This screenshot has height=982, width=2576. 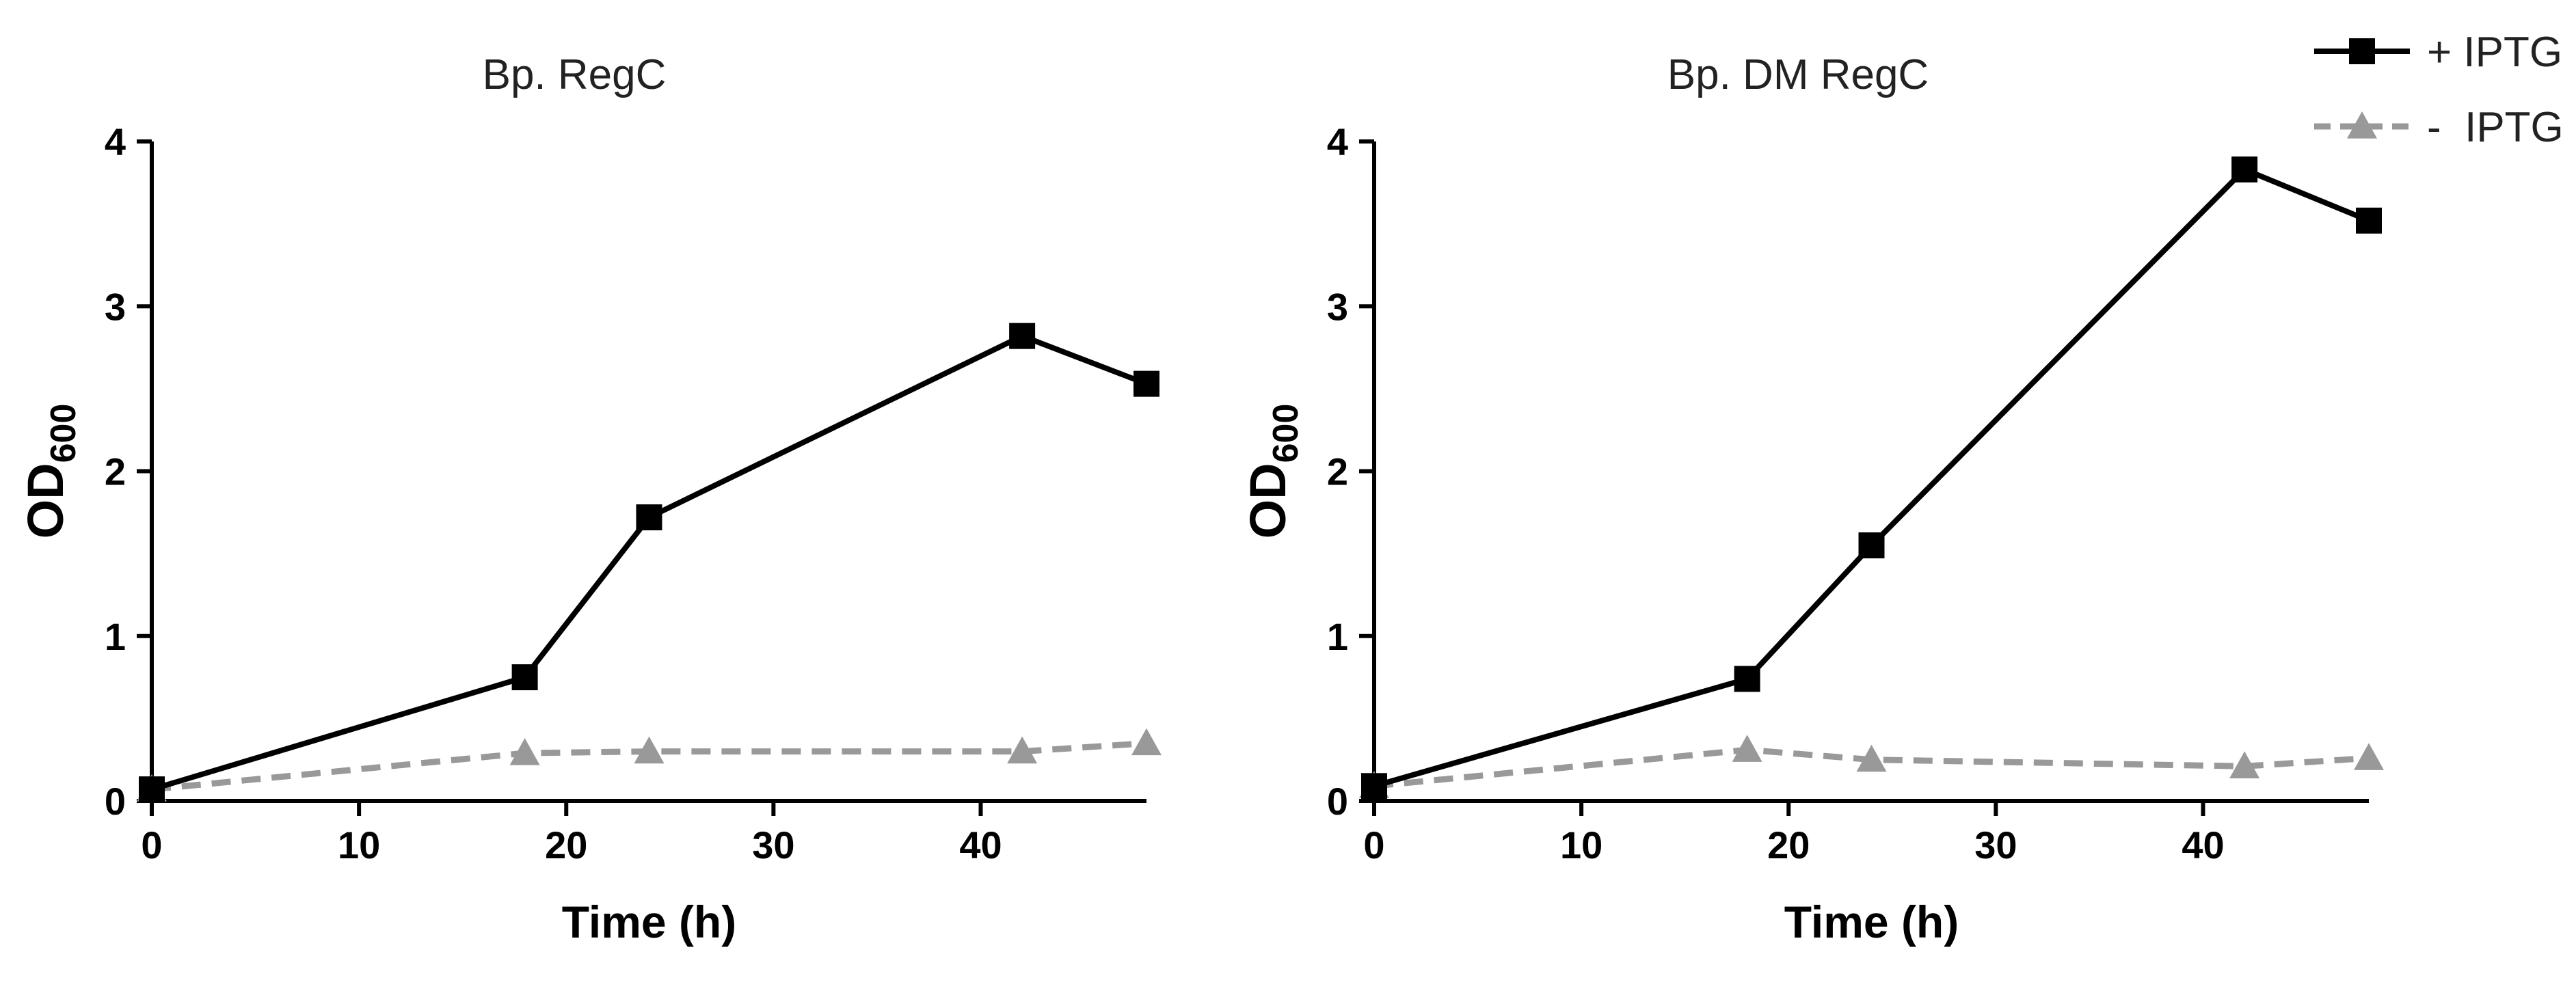 What do you see at coordinates (575, 75) in the screenshot?
I see `chart-title: Bp. RegC` at bounding box center [575, 75].